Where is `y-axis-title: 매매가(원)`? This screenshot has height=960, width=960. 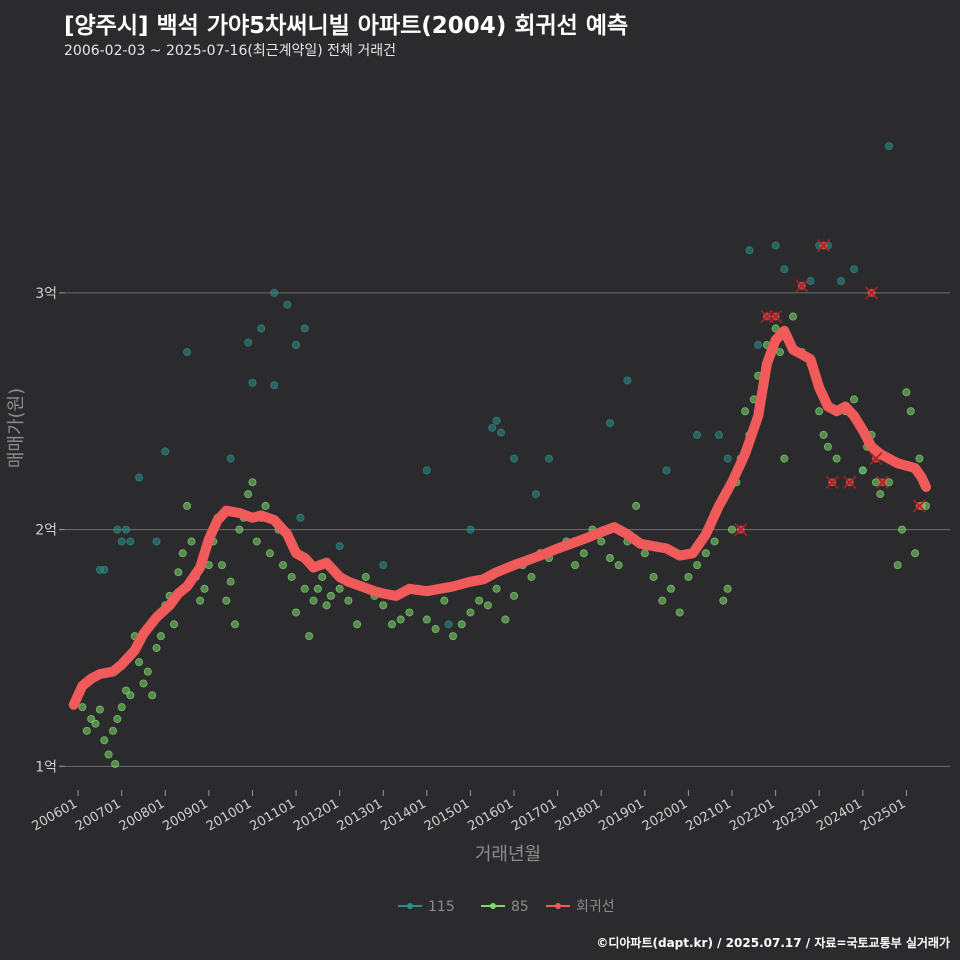
y-axis-title: 매매가(원) is located at coordinates (16, 428).